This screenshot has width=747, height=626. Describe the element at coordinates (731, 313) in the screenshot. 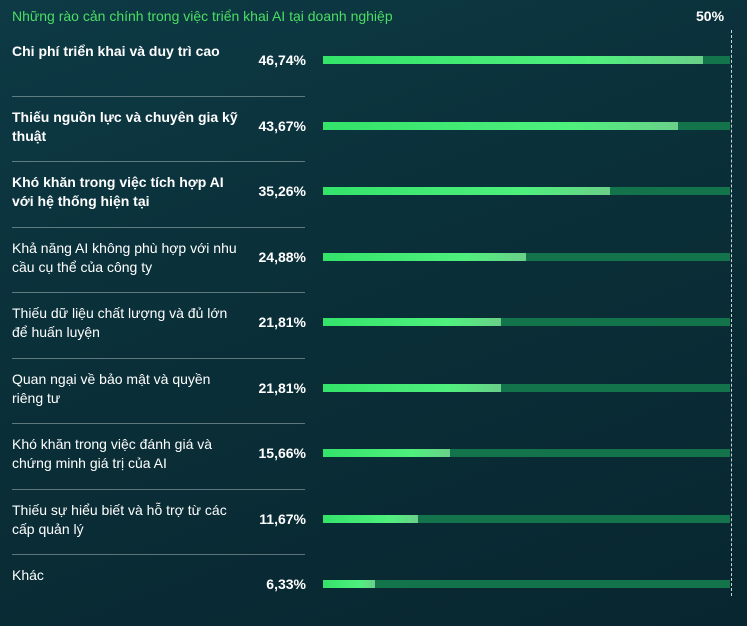

I see `max-reference-line` at that location.